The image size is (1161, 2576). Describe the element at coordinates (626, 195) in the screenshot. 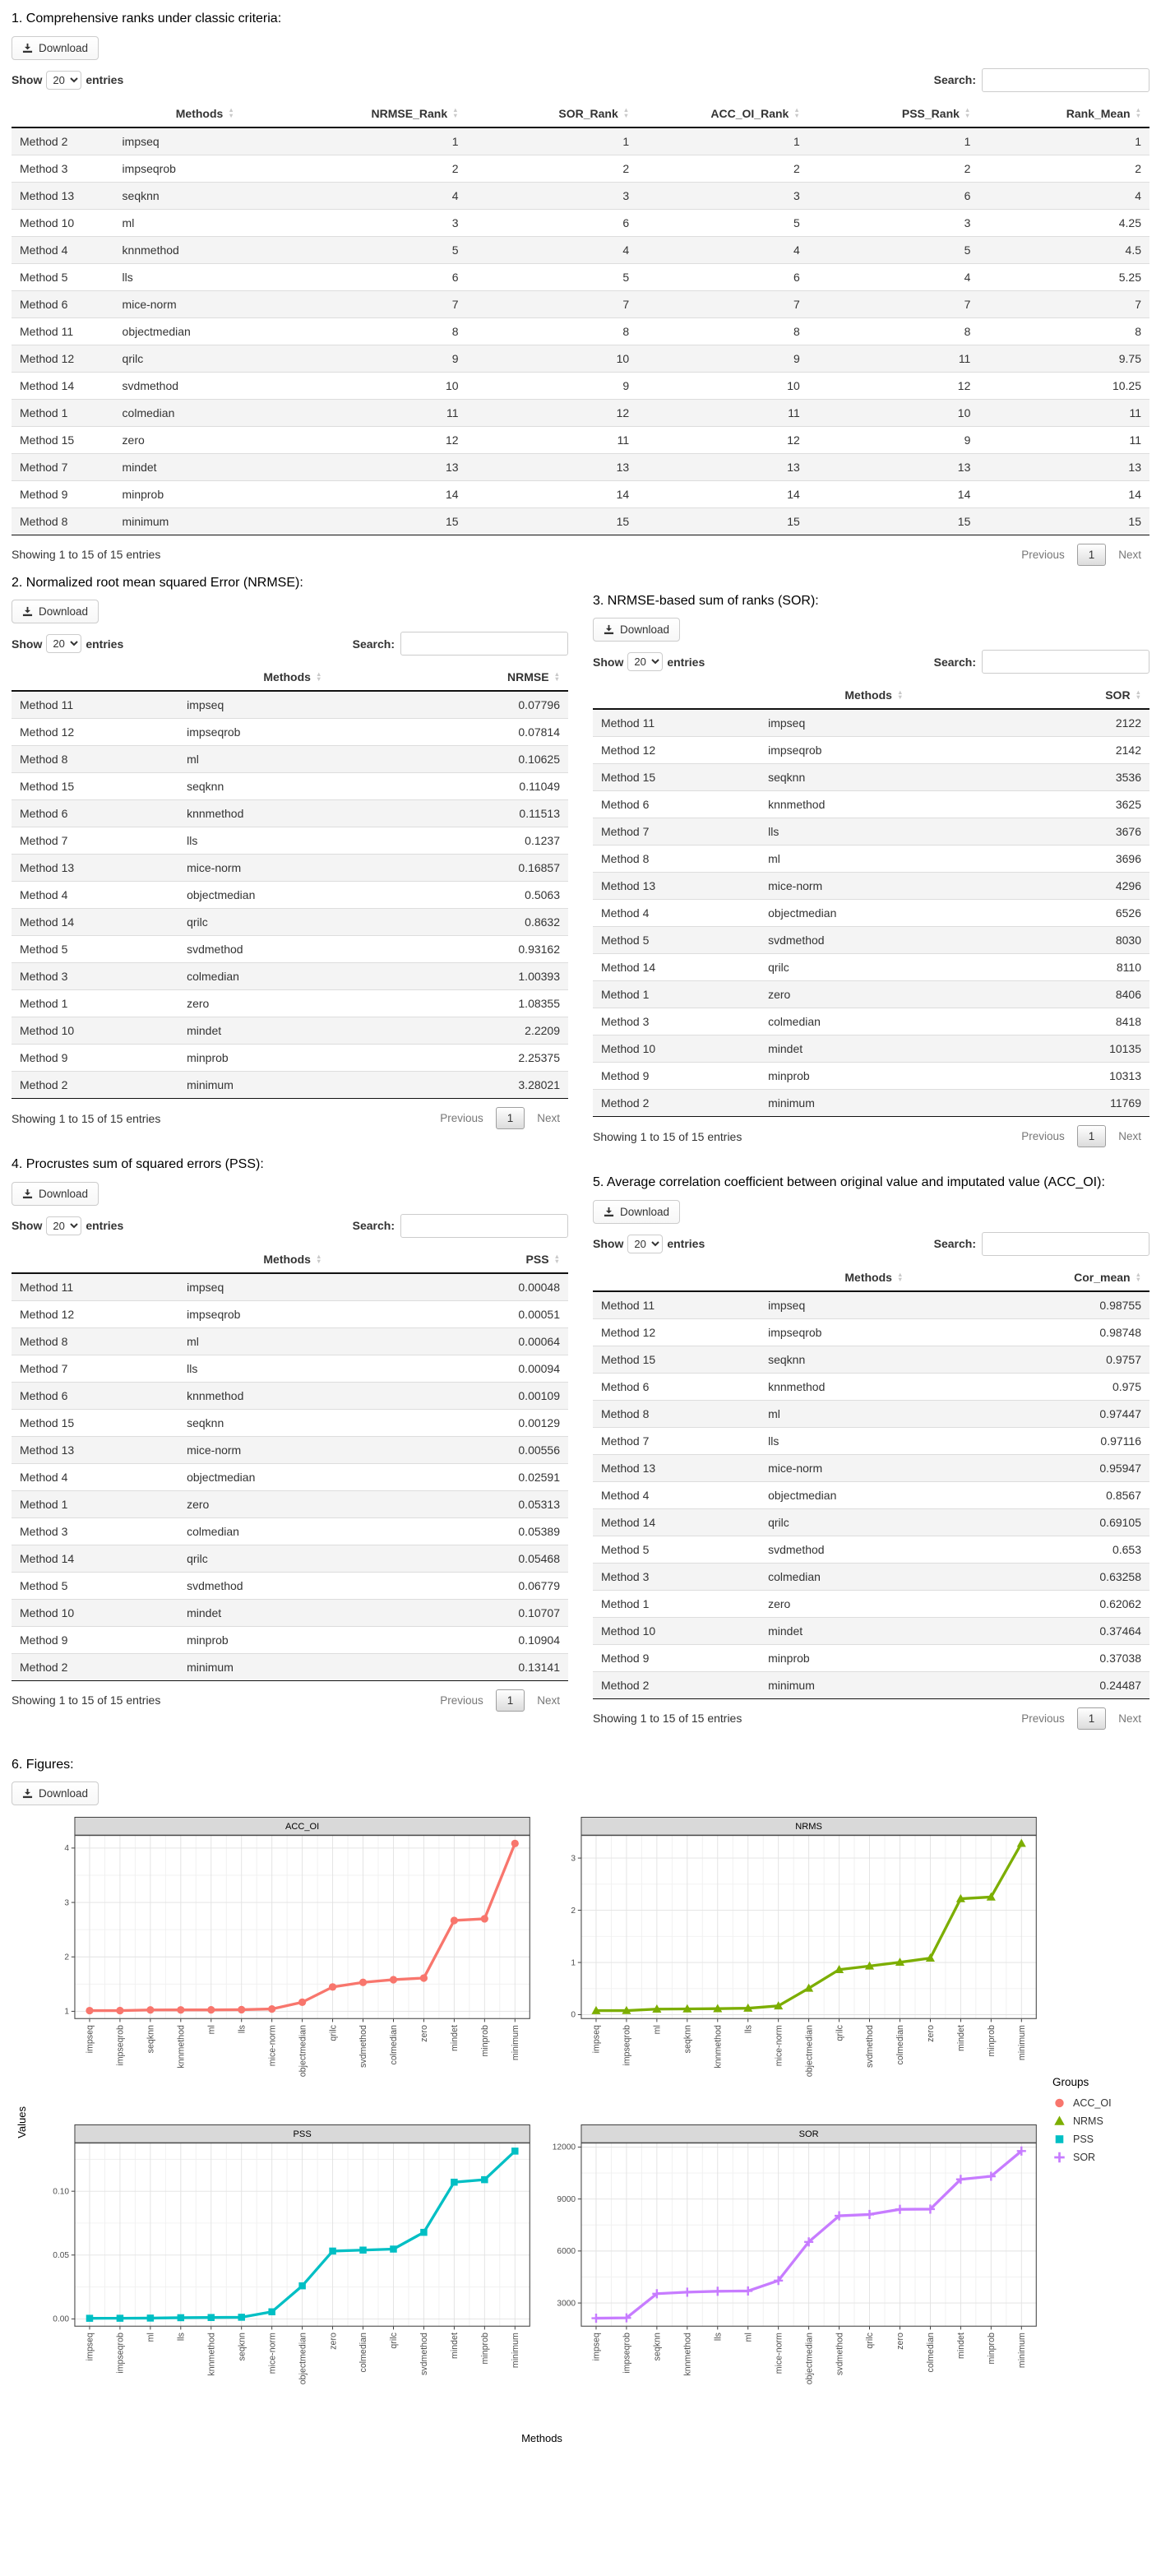

I see `value-cell: 3` at that location.